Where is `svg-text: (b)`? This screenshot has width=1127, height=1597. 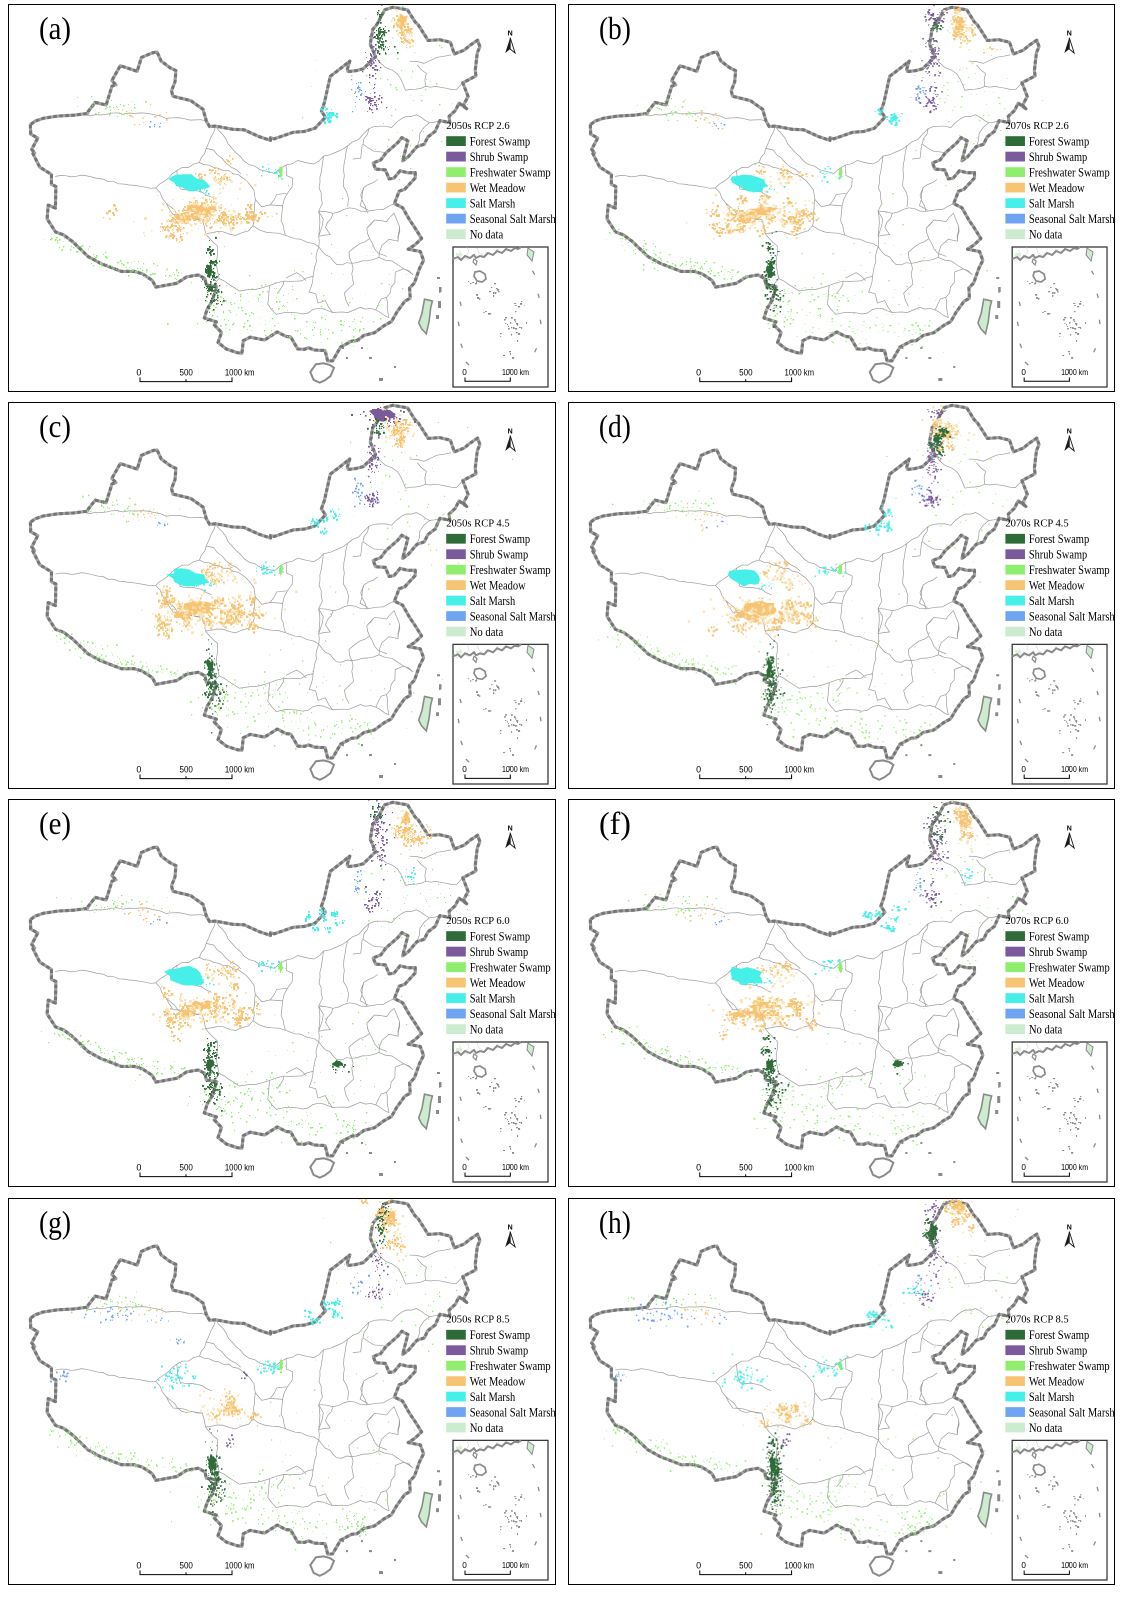 svg-text: (b) is located at coordinates (615, 28).